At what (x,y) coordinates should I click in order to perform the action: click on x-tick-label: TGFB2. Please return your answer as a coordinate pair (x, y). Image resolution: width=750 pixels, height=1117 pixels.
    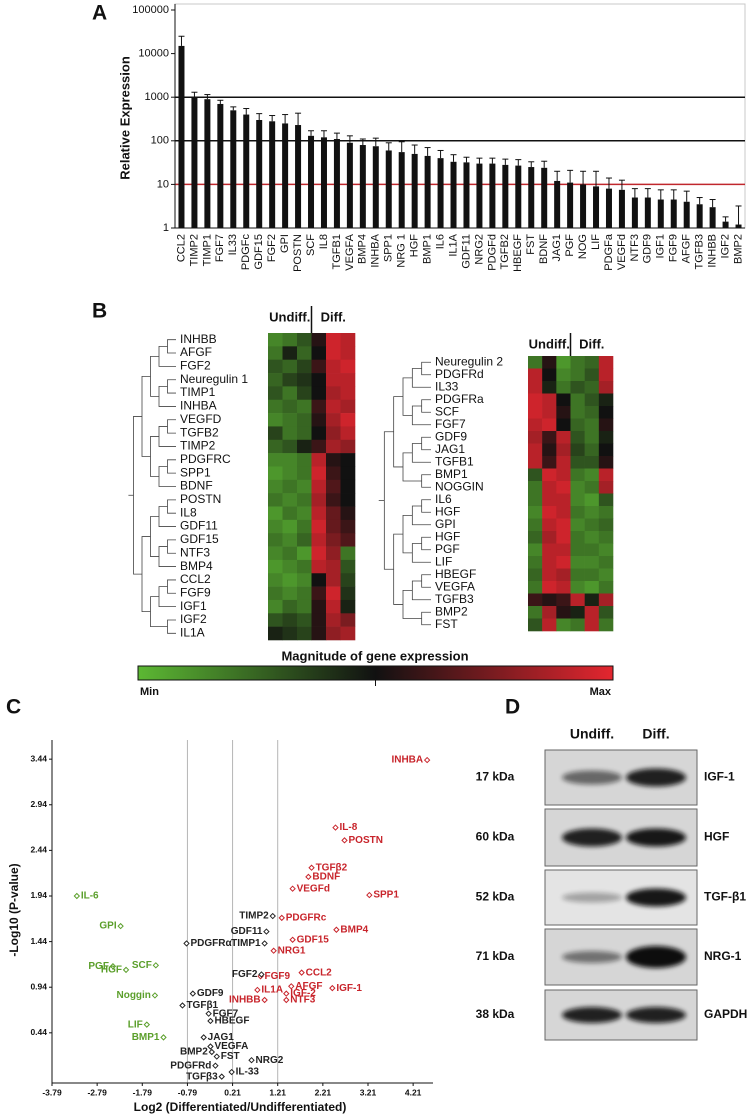
    Looking at the image, I should click on (505, 251).